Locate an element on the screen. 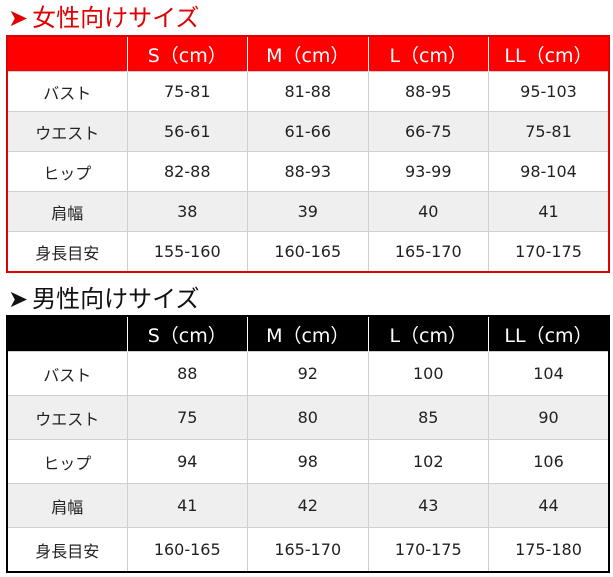  table-cell: 98 is located at coordinates (308, 461).